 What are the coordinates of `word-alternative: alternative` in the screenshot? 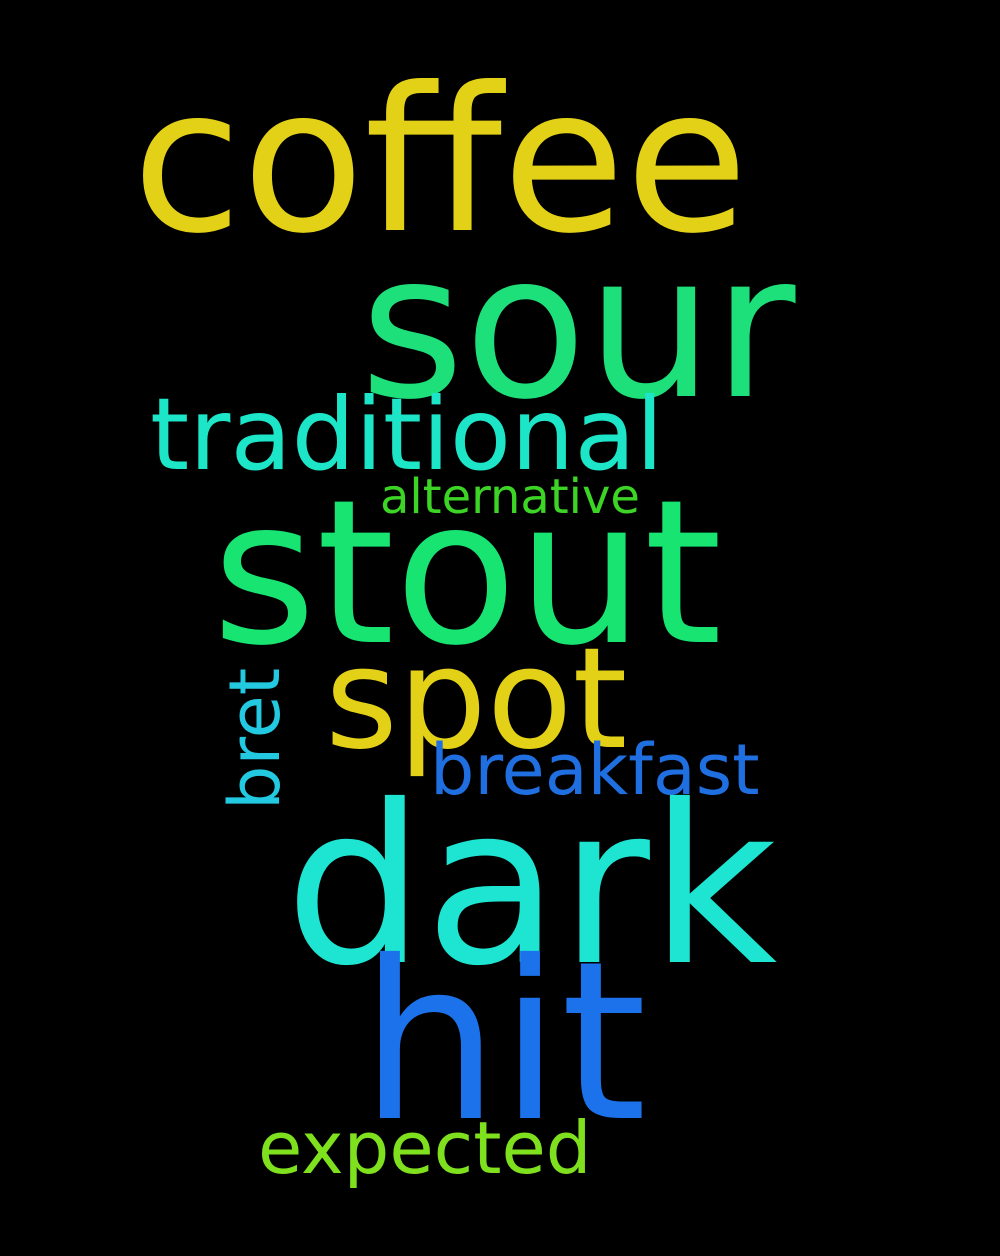 It's located at (510, 497).